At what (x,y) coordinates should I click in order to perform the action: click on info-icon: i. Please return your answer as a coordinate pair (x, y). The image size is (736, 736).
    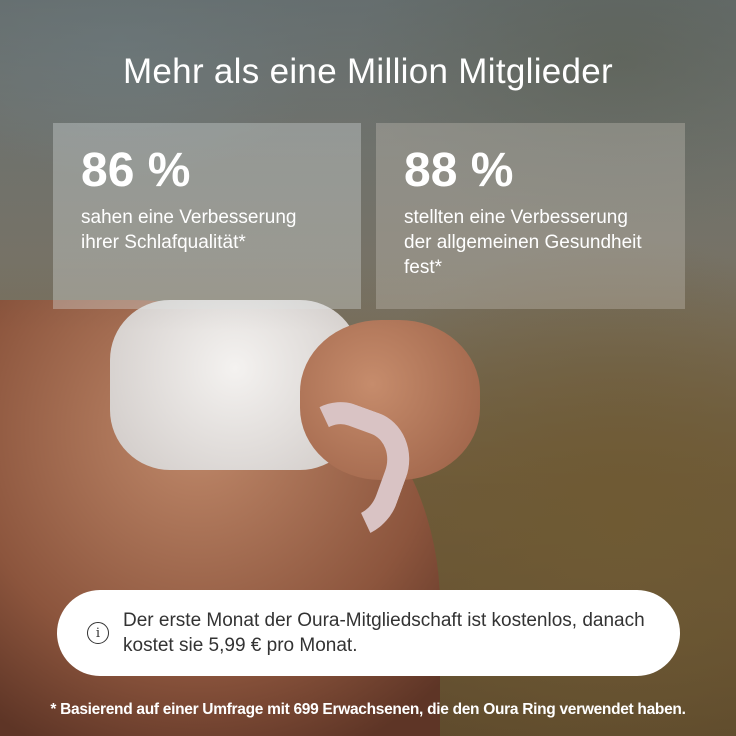
    Looking at the image, I should click on (98, 633).